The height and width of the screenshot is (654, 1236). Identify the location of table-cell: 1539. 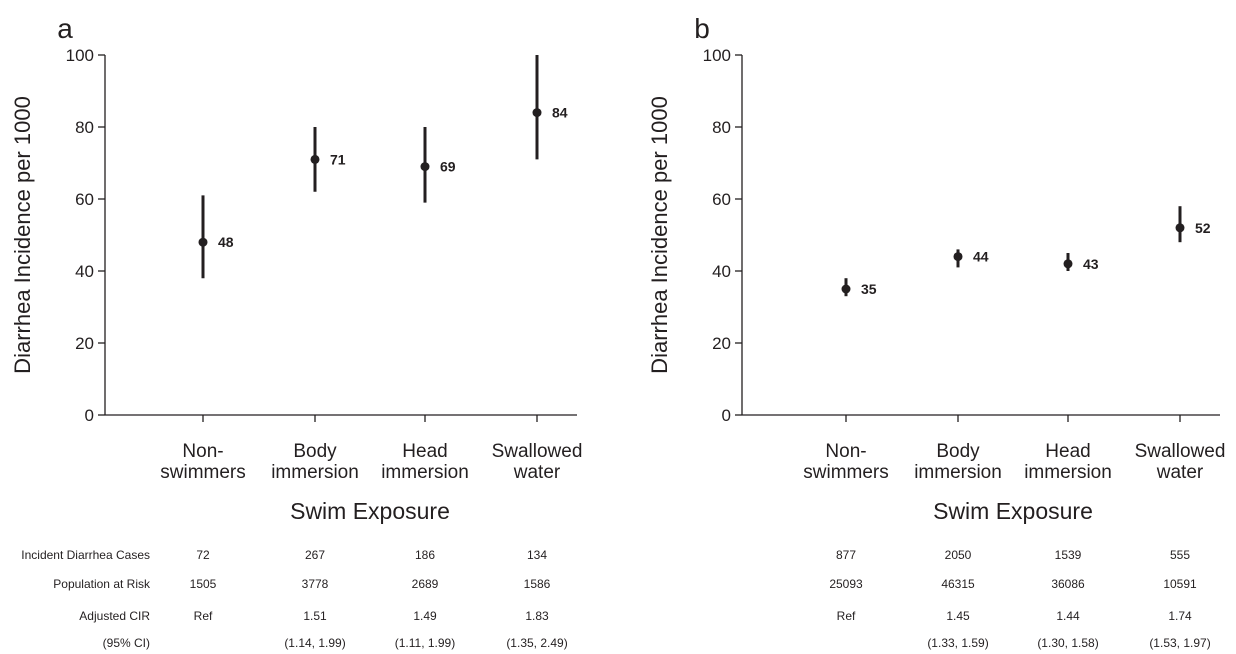
(1068, 555).